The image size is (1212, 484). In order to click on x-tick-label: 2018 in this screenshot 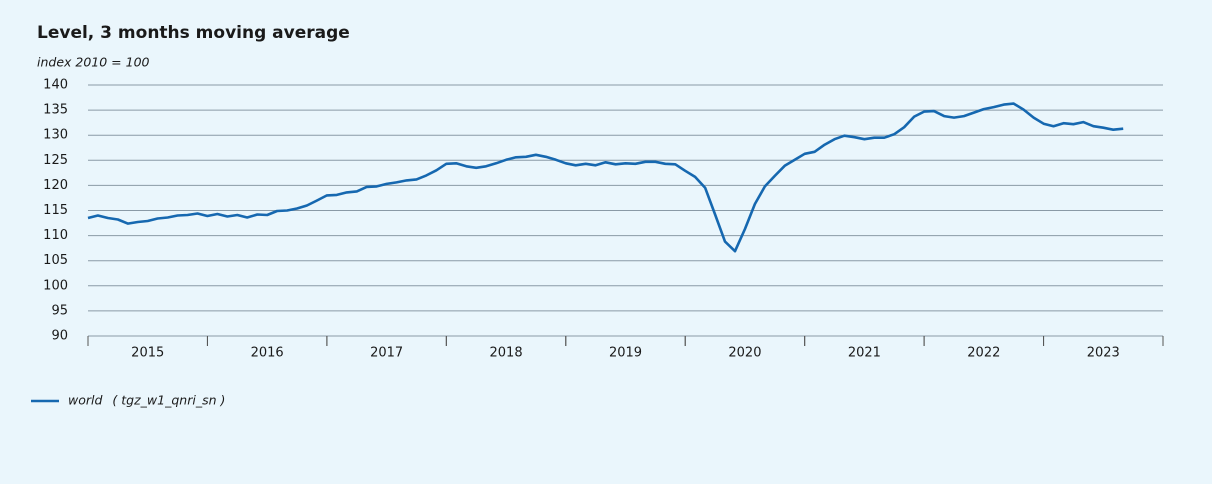, I will do `click(506, 353)`.